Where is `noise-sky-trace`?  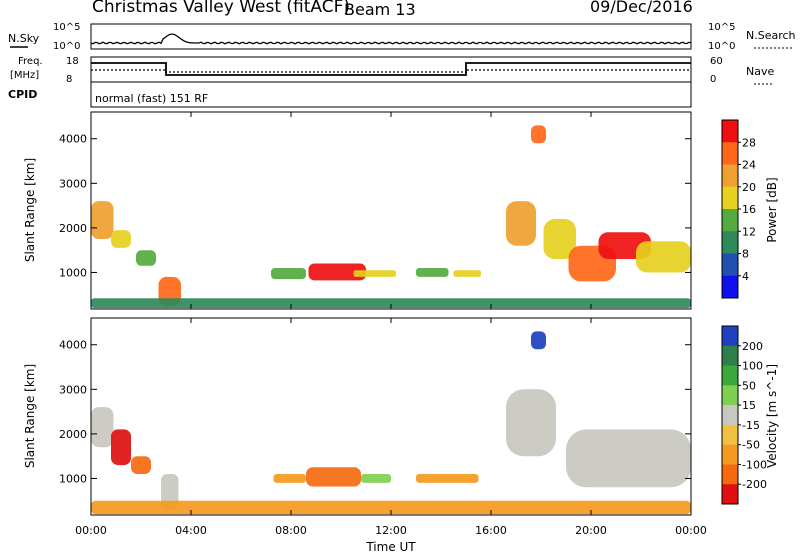 noise-sky-trace is located at coordinates (391, 39).